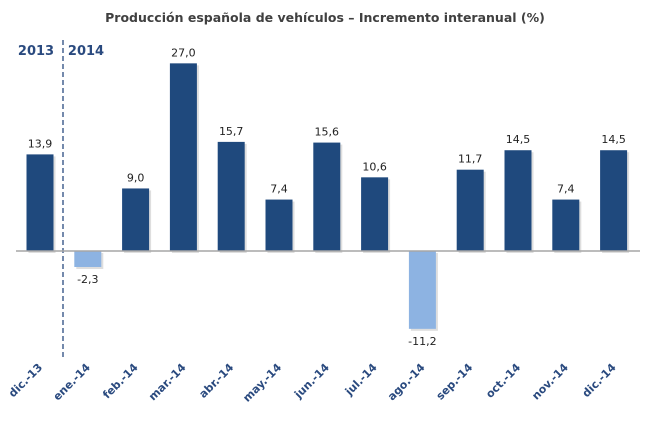  Describe the element at coordinates (375, 214) in the screenshot. I see `bar-jul.-14` at that location.